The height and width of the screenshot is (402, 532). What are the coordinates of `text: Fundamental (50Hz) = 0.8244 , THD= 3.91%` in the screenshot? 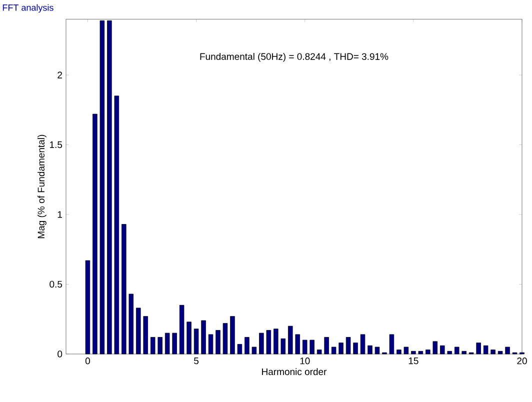 It's located at (294, 57).